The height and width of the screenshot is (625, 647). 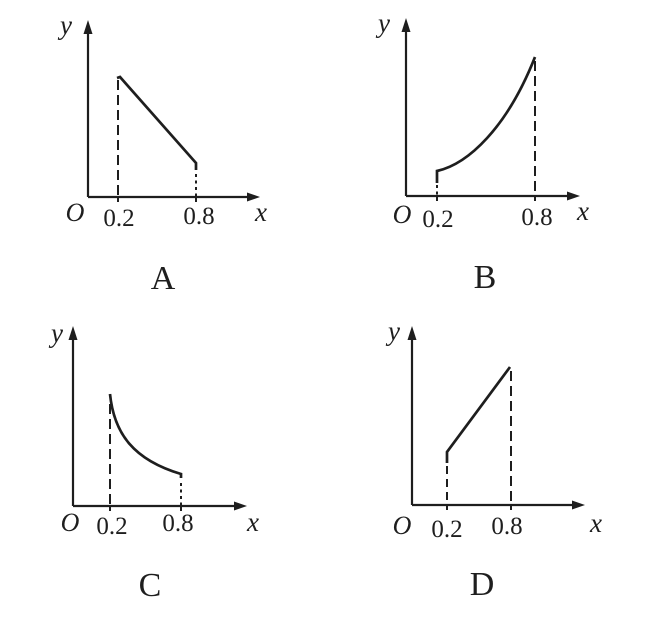 What do you see at coordinates (150, 585) in the screenshot?
I see `panel-c-option-label: C` at bounding box center [150, 585].